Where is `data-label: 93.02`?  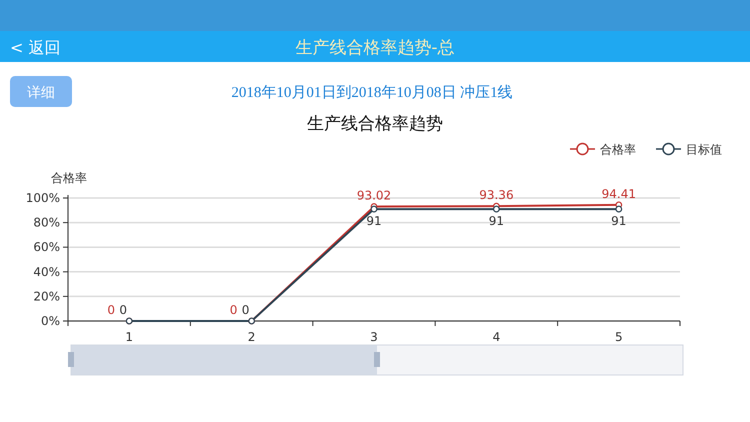 data-label: 93.02 is located at coordinates (374, 195).